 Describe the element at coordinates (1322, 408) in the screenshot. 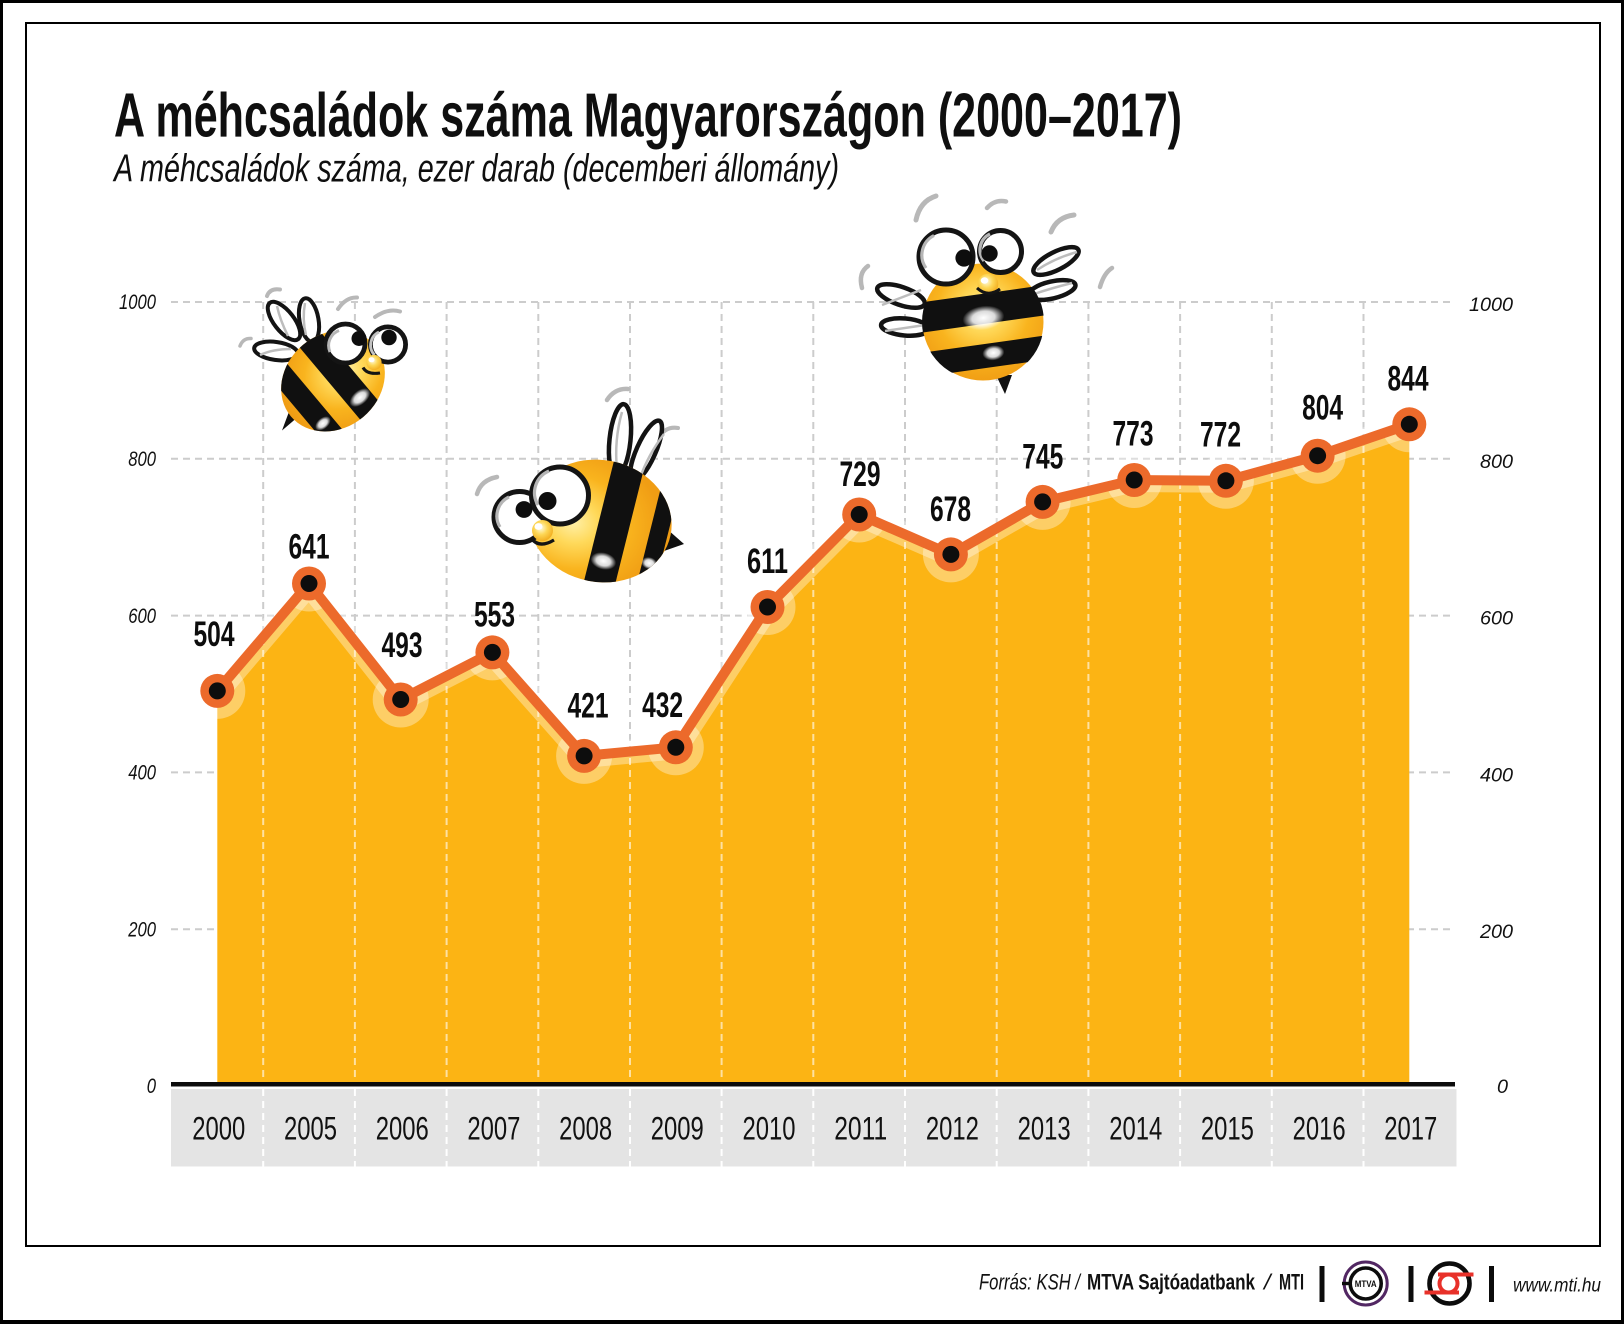

I see `svg-text: 804` at that location.